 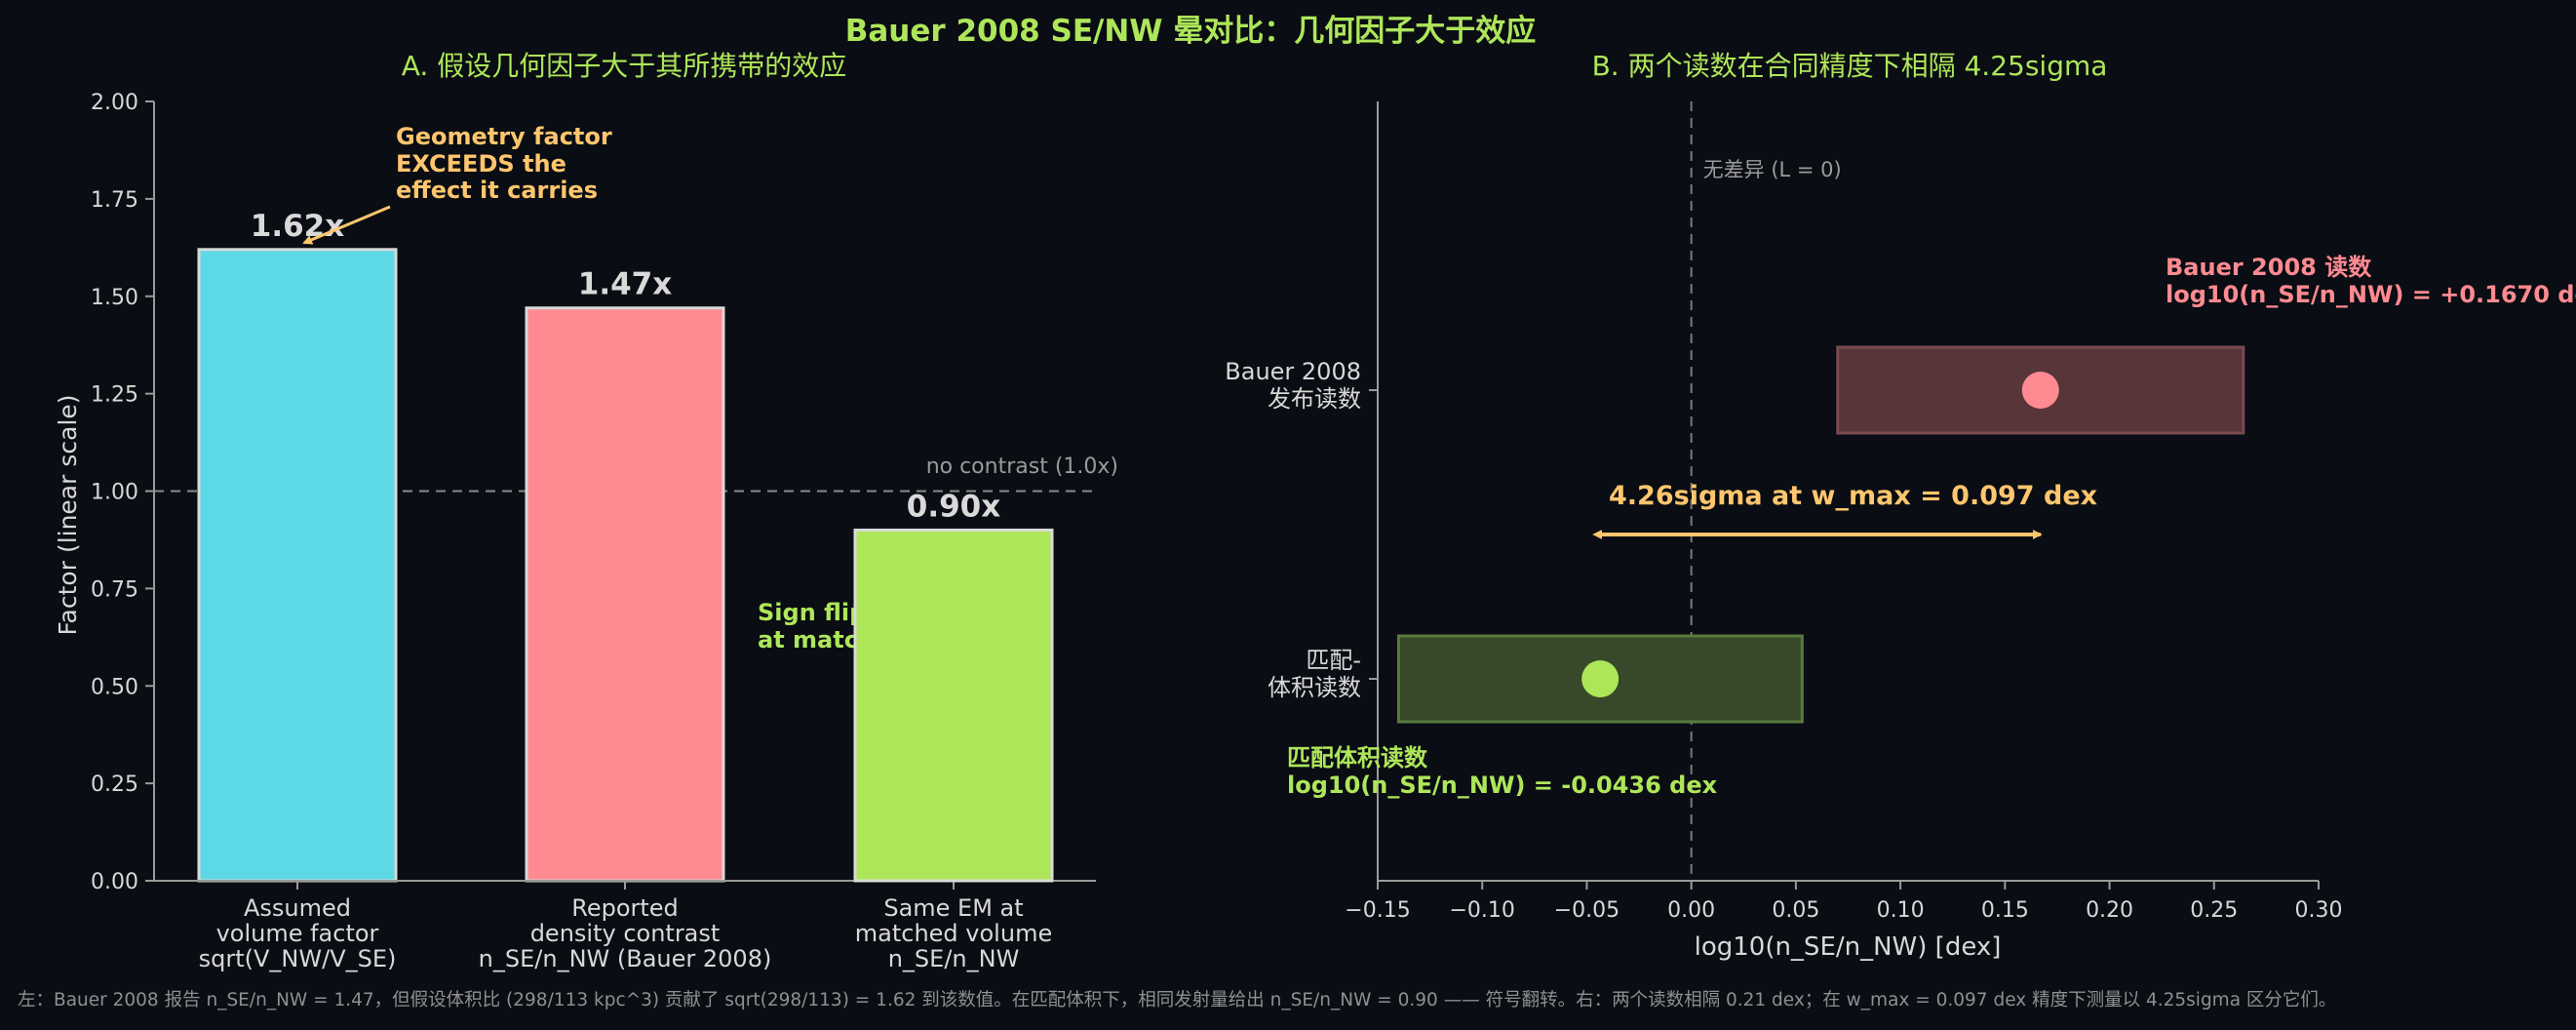 What do you see at coordinates (1853, 496) in the screenshot?
I see `panel-b-separation-label: 4.26sigma at w_max = 0.097 dex` at bounding box center [1853, 496].